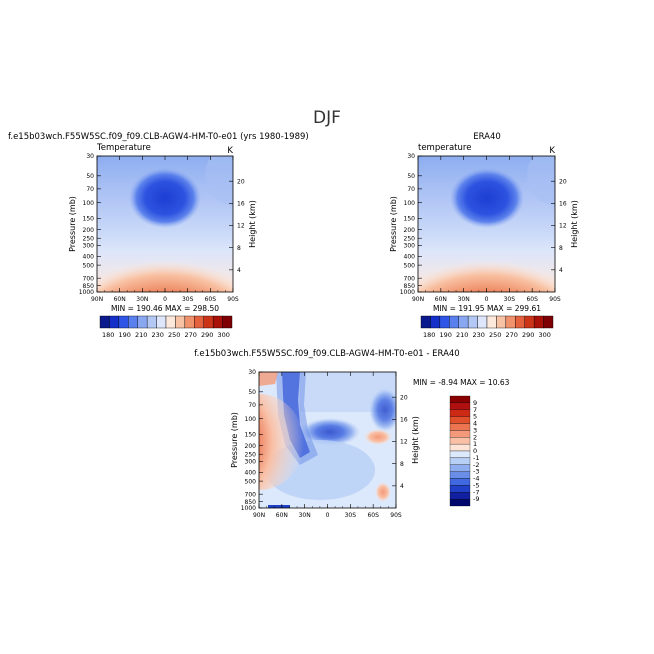 The image size is (654, 654). Describe the element at coordinates (165, 264) in the screenshot. I see `tropical-warm-region` at that location.